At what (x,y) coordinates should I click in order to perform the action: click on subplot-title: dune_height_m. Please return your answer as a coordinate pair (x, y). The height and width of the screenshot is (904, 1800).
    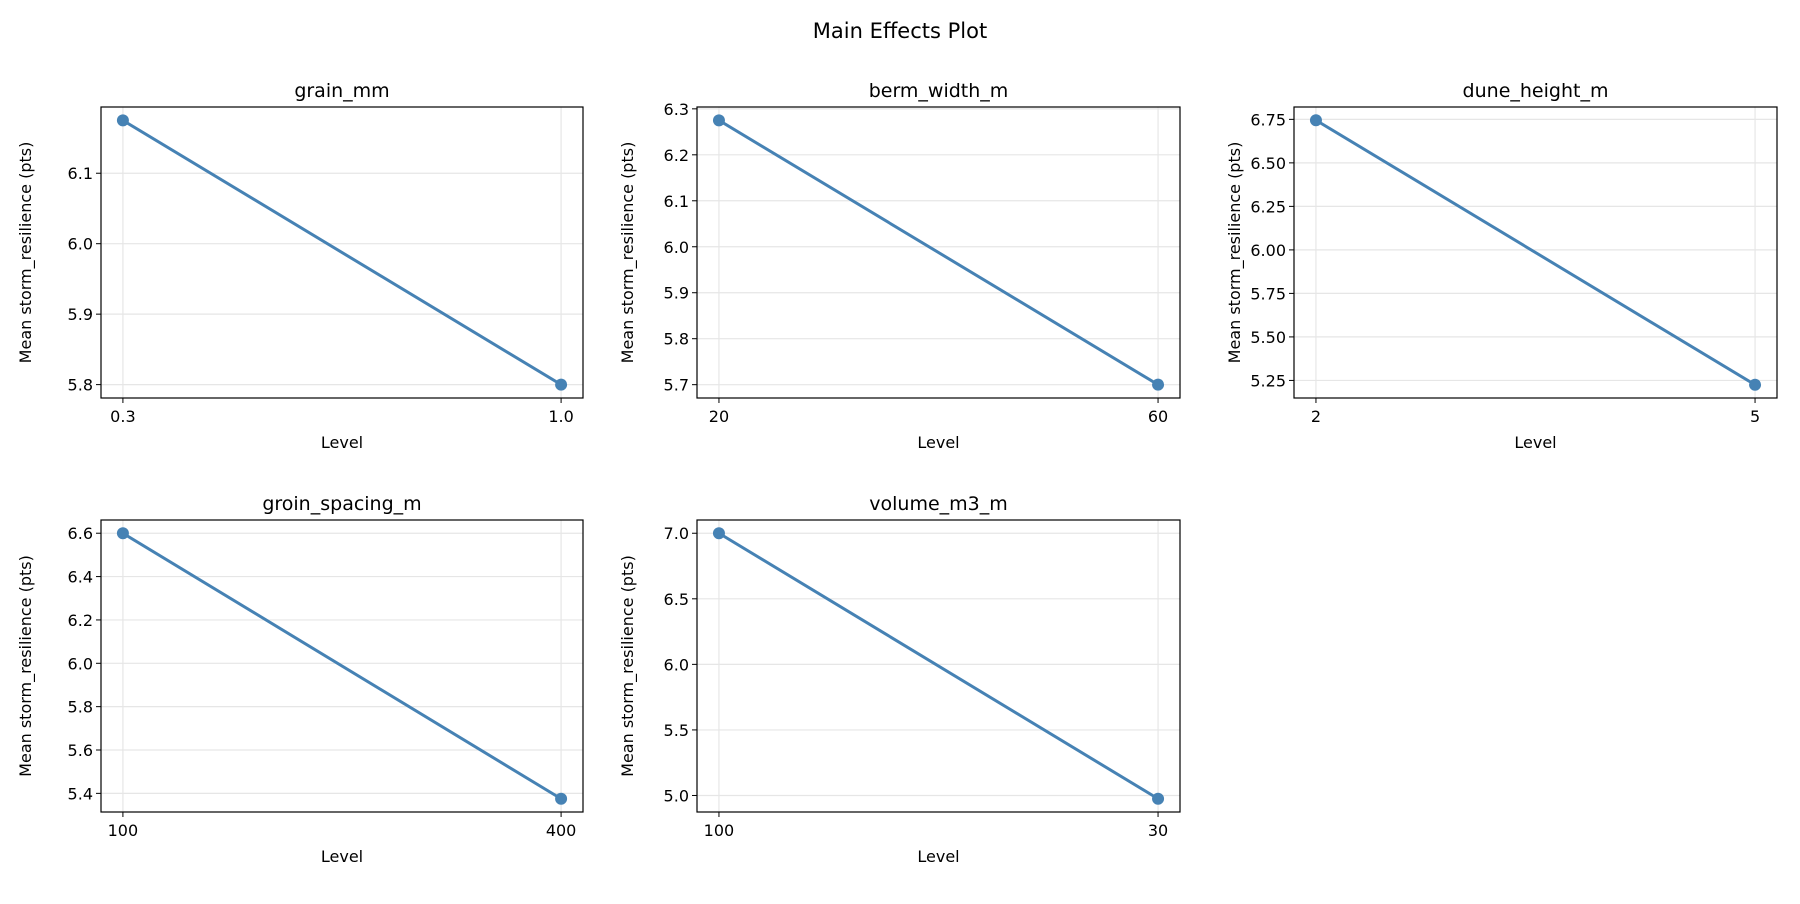
    Looking at the image, I should click on (1536, 91).